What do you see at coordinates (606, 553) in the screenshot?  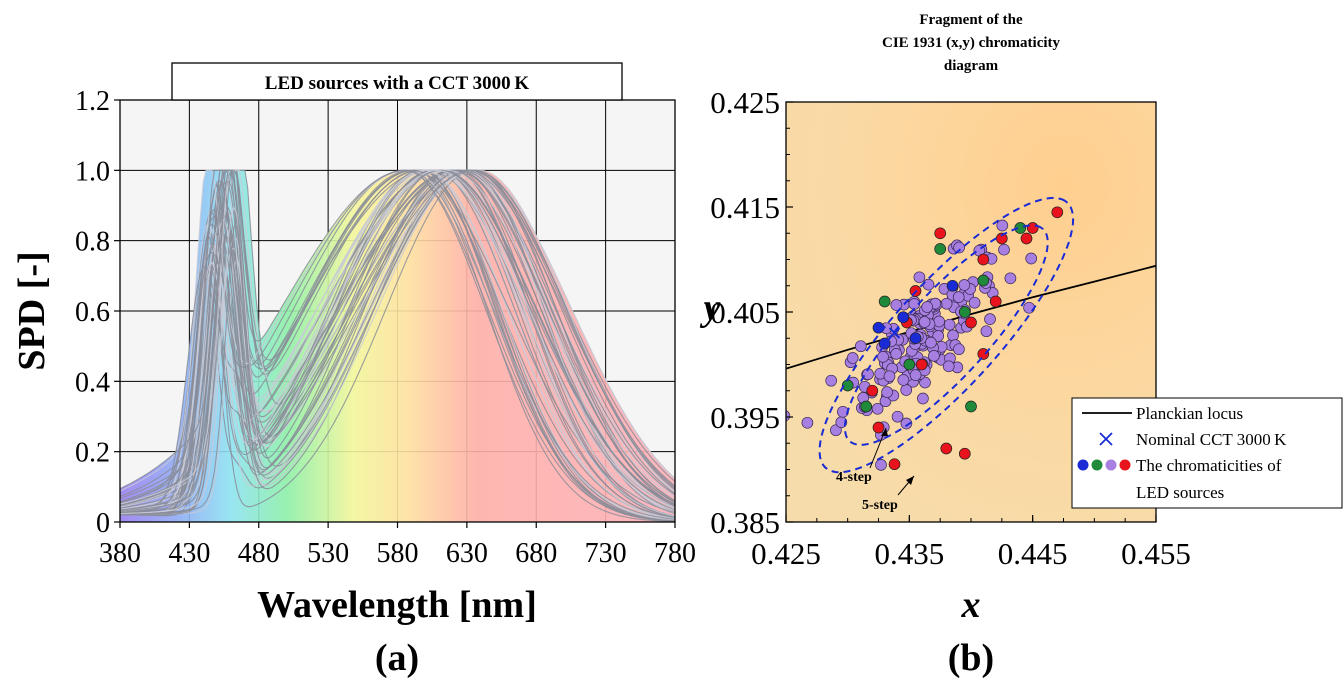 I see `spd-x-tick-label: 730` at bounding box center [606, 553].